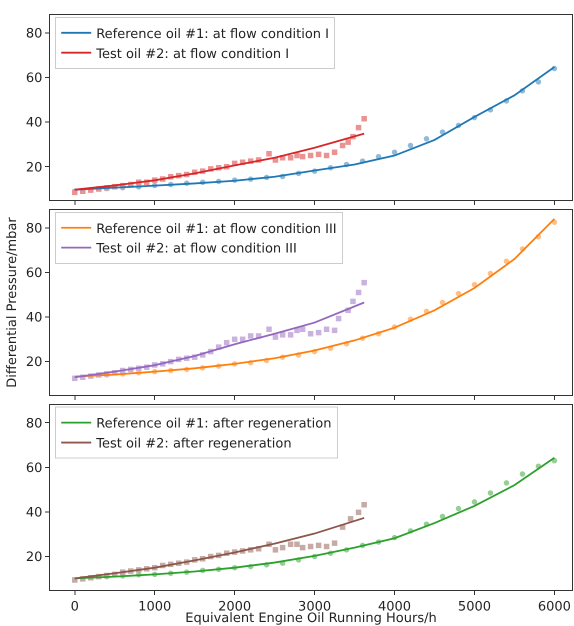  I want to click on legend-label: Reference oil #1: at flow condition I, so click(212, 34).